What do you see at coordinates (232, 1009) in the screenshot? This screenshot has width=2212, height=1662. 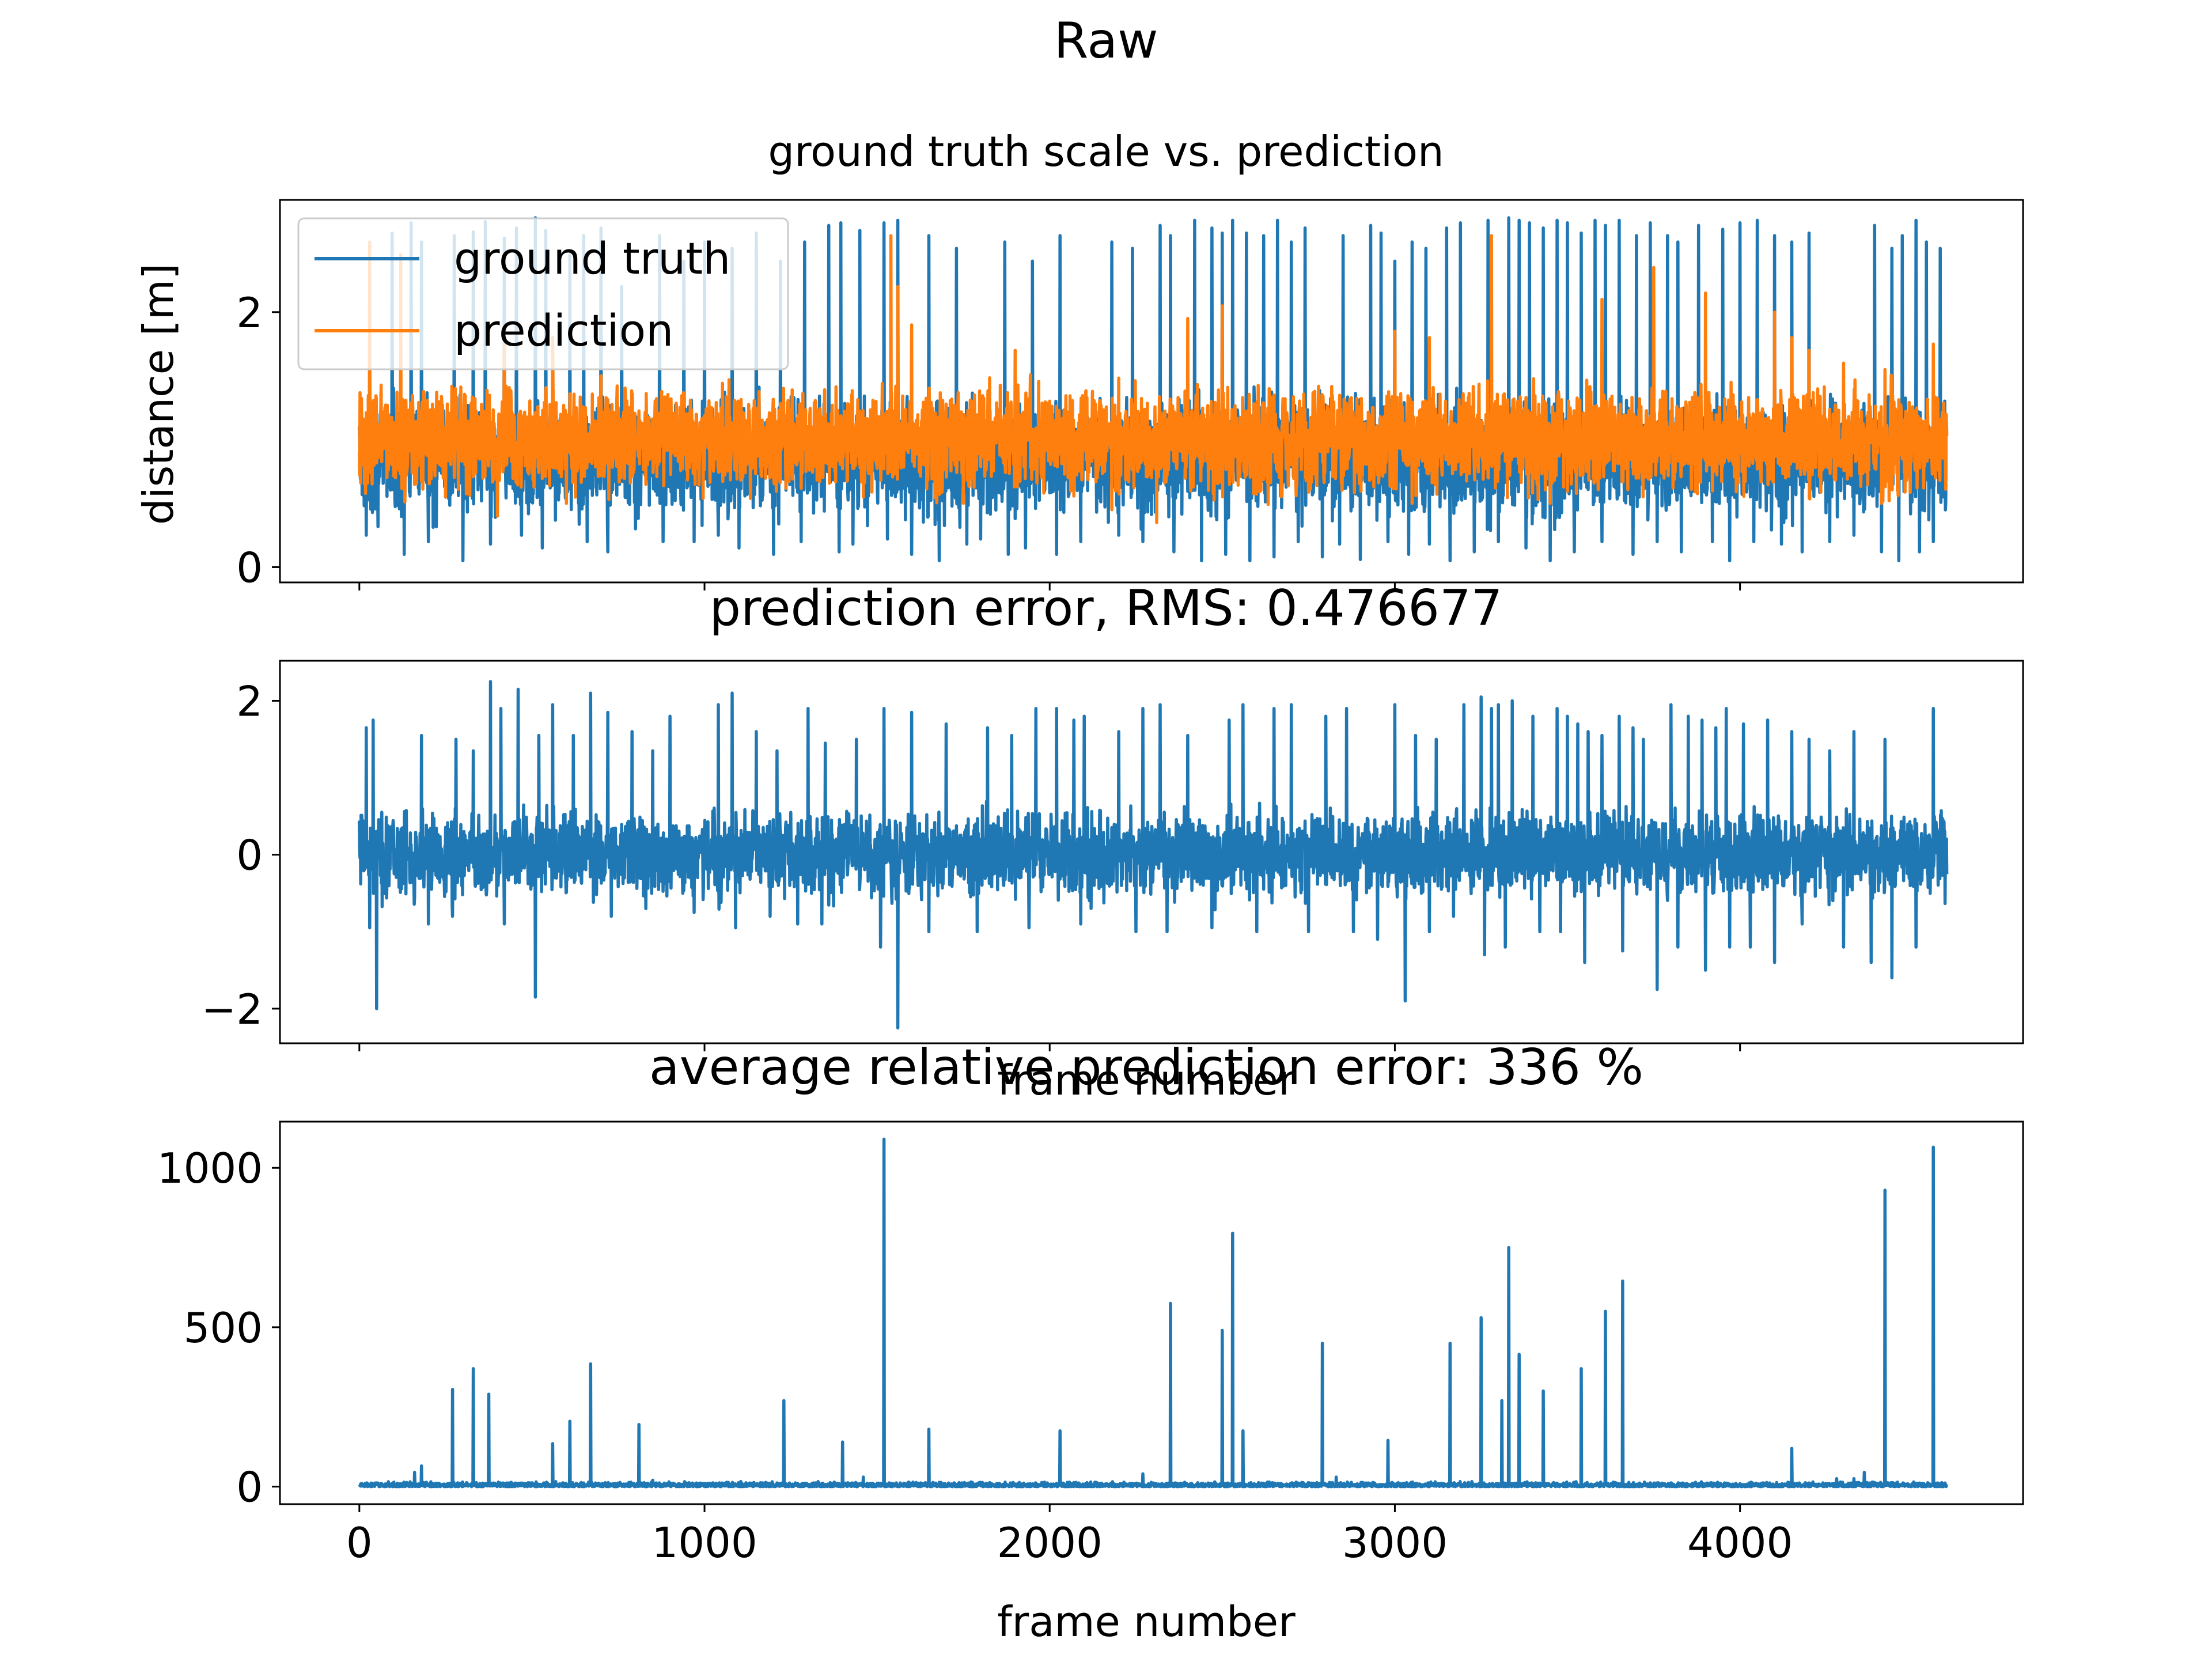 I see `y-tick-label-1-0: −2` at bounding box center [232, 1009].